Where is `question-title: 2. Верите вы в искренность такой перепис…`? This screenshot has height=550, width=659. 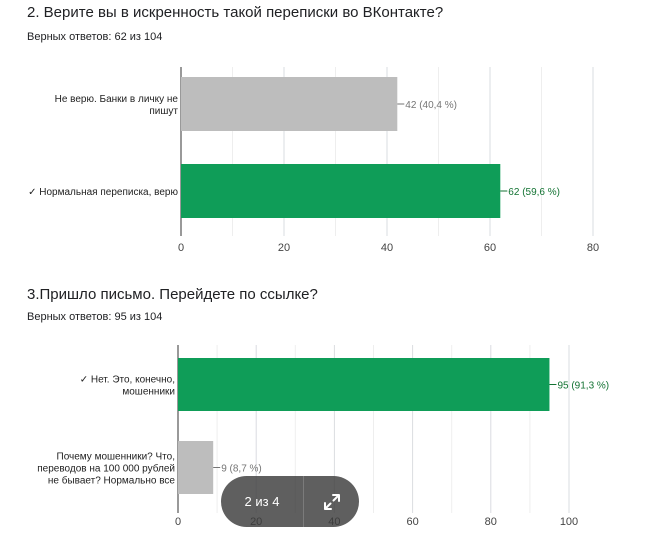
question-title: 2. Верите вы в искренность такой перепис… is located at coordinates (235, 12).